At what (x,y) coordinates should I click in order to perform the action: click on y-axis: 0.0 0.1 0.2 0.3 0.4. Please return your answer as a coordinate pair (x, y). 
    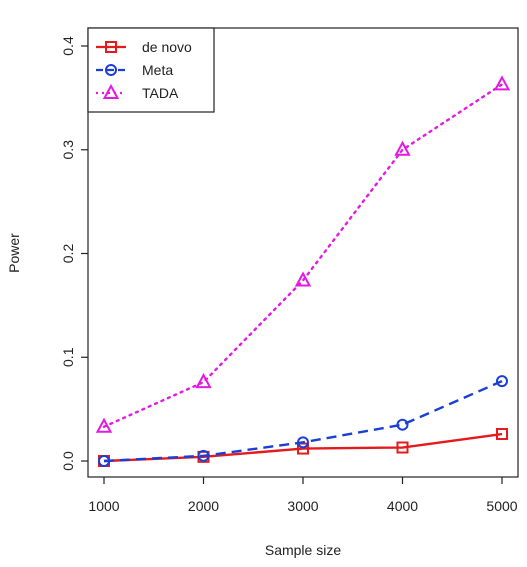
    Looking at the image, I should click on (74, 253).